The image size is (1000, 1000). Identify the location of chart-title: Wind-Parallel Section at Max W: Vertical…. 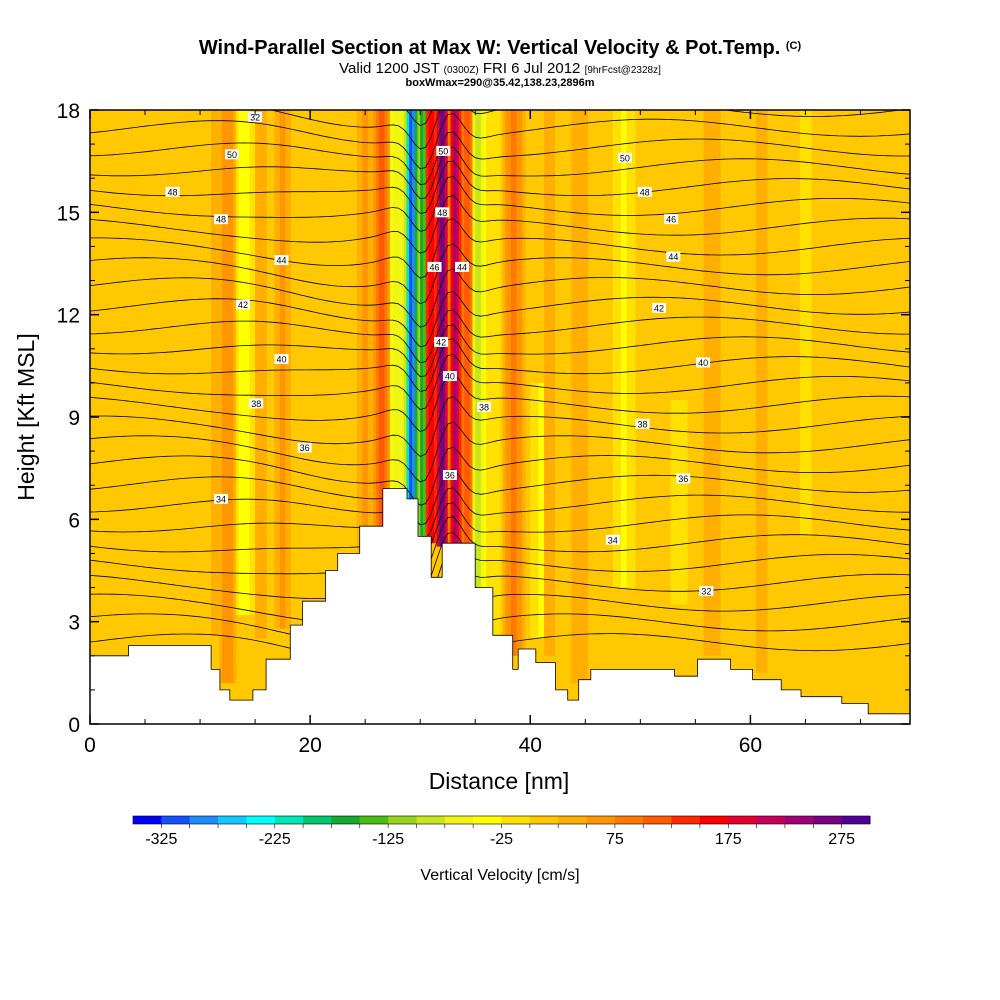
(500, 48).